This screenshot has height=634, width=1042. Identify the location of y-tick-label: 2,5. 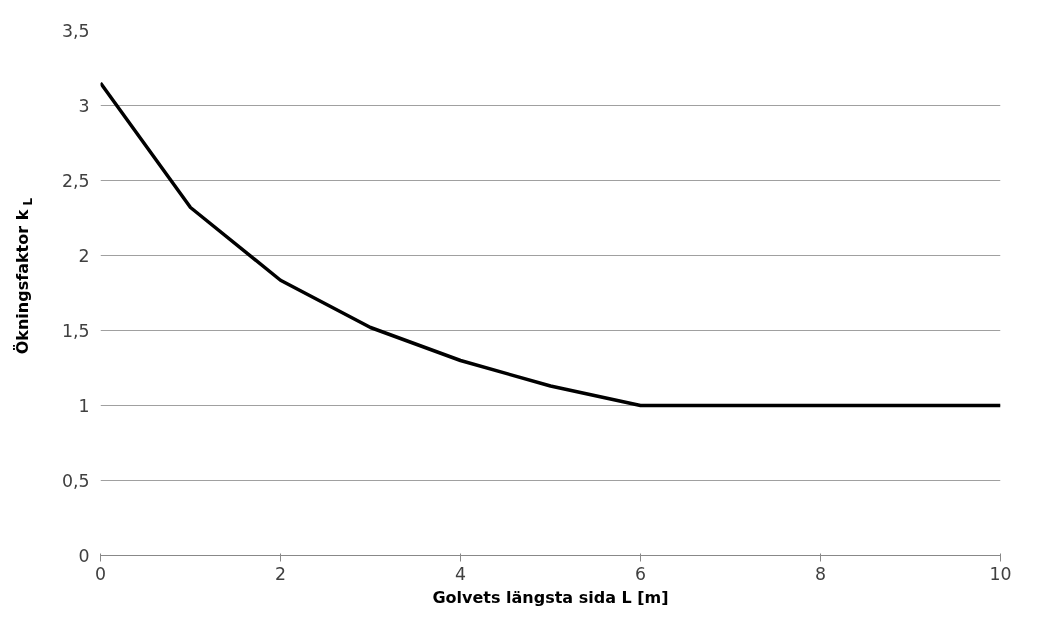
(75, 181).